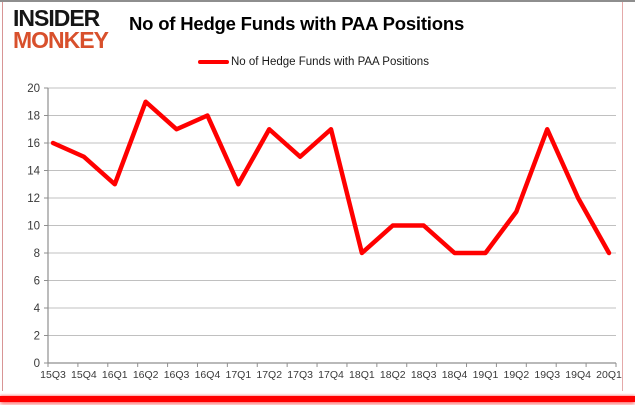 This screenshot has height=405, width=635. Describe the element at coordinates (330, 62) in the screenshot. I see `legend-series-label: No of Hedge Funds with PAA Positions` at that location.